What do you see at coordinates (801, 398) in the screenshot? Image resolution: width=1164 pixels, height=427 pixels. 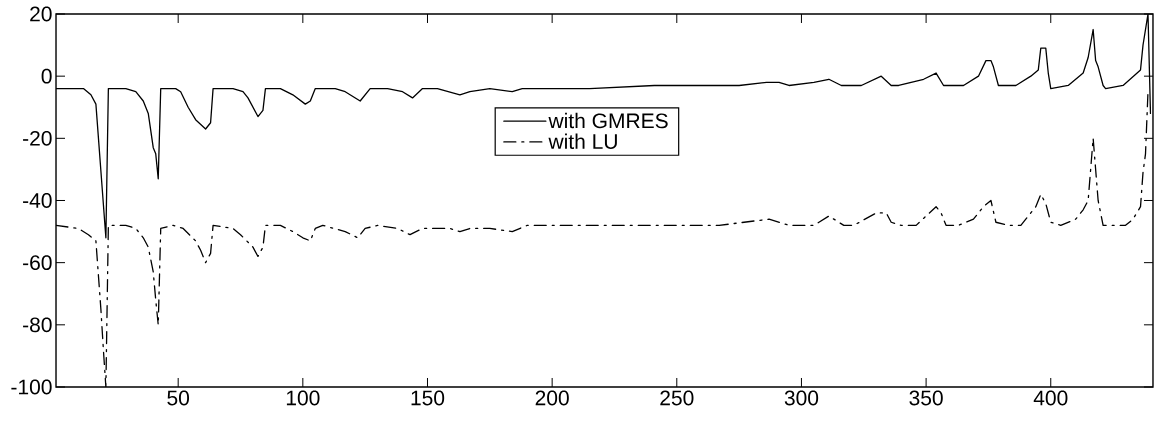 I see `x-tick-label: 300` at bounding box center [801, 398].